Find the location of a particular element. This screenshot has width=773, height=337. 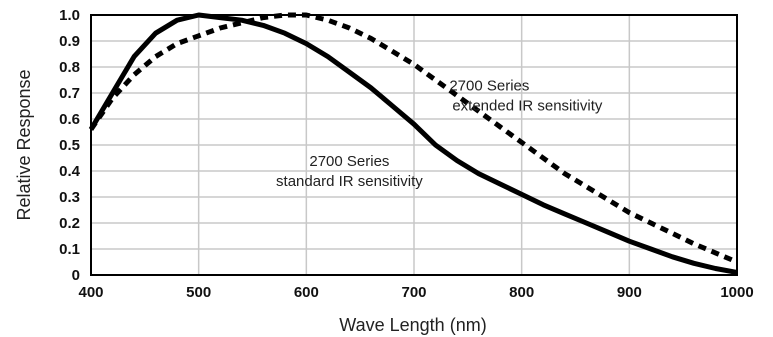

y-tick-label: 0.3 is located at coordinates (69, 197).